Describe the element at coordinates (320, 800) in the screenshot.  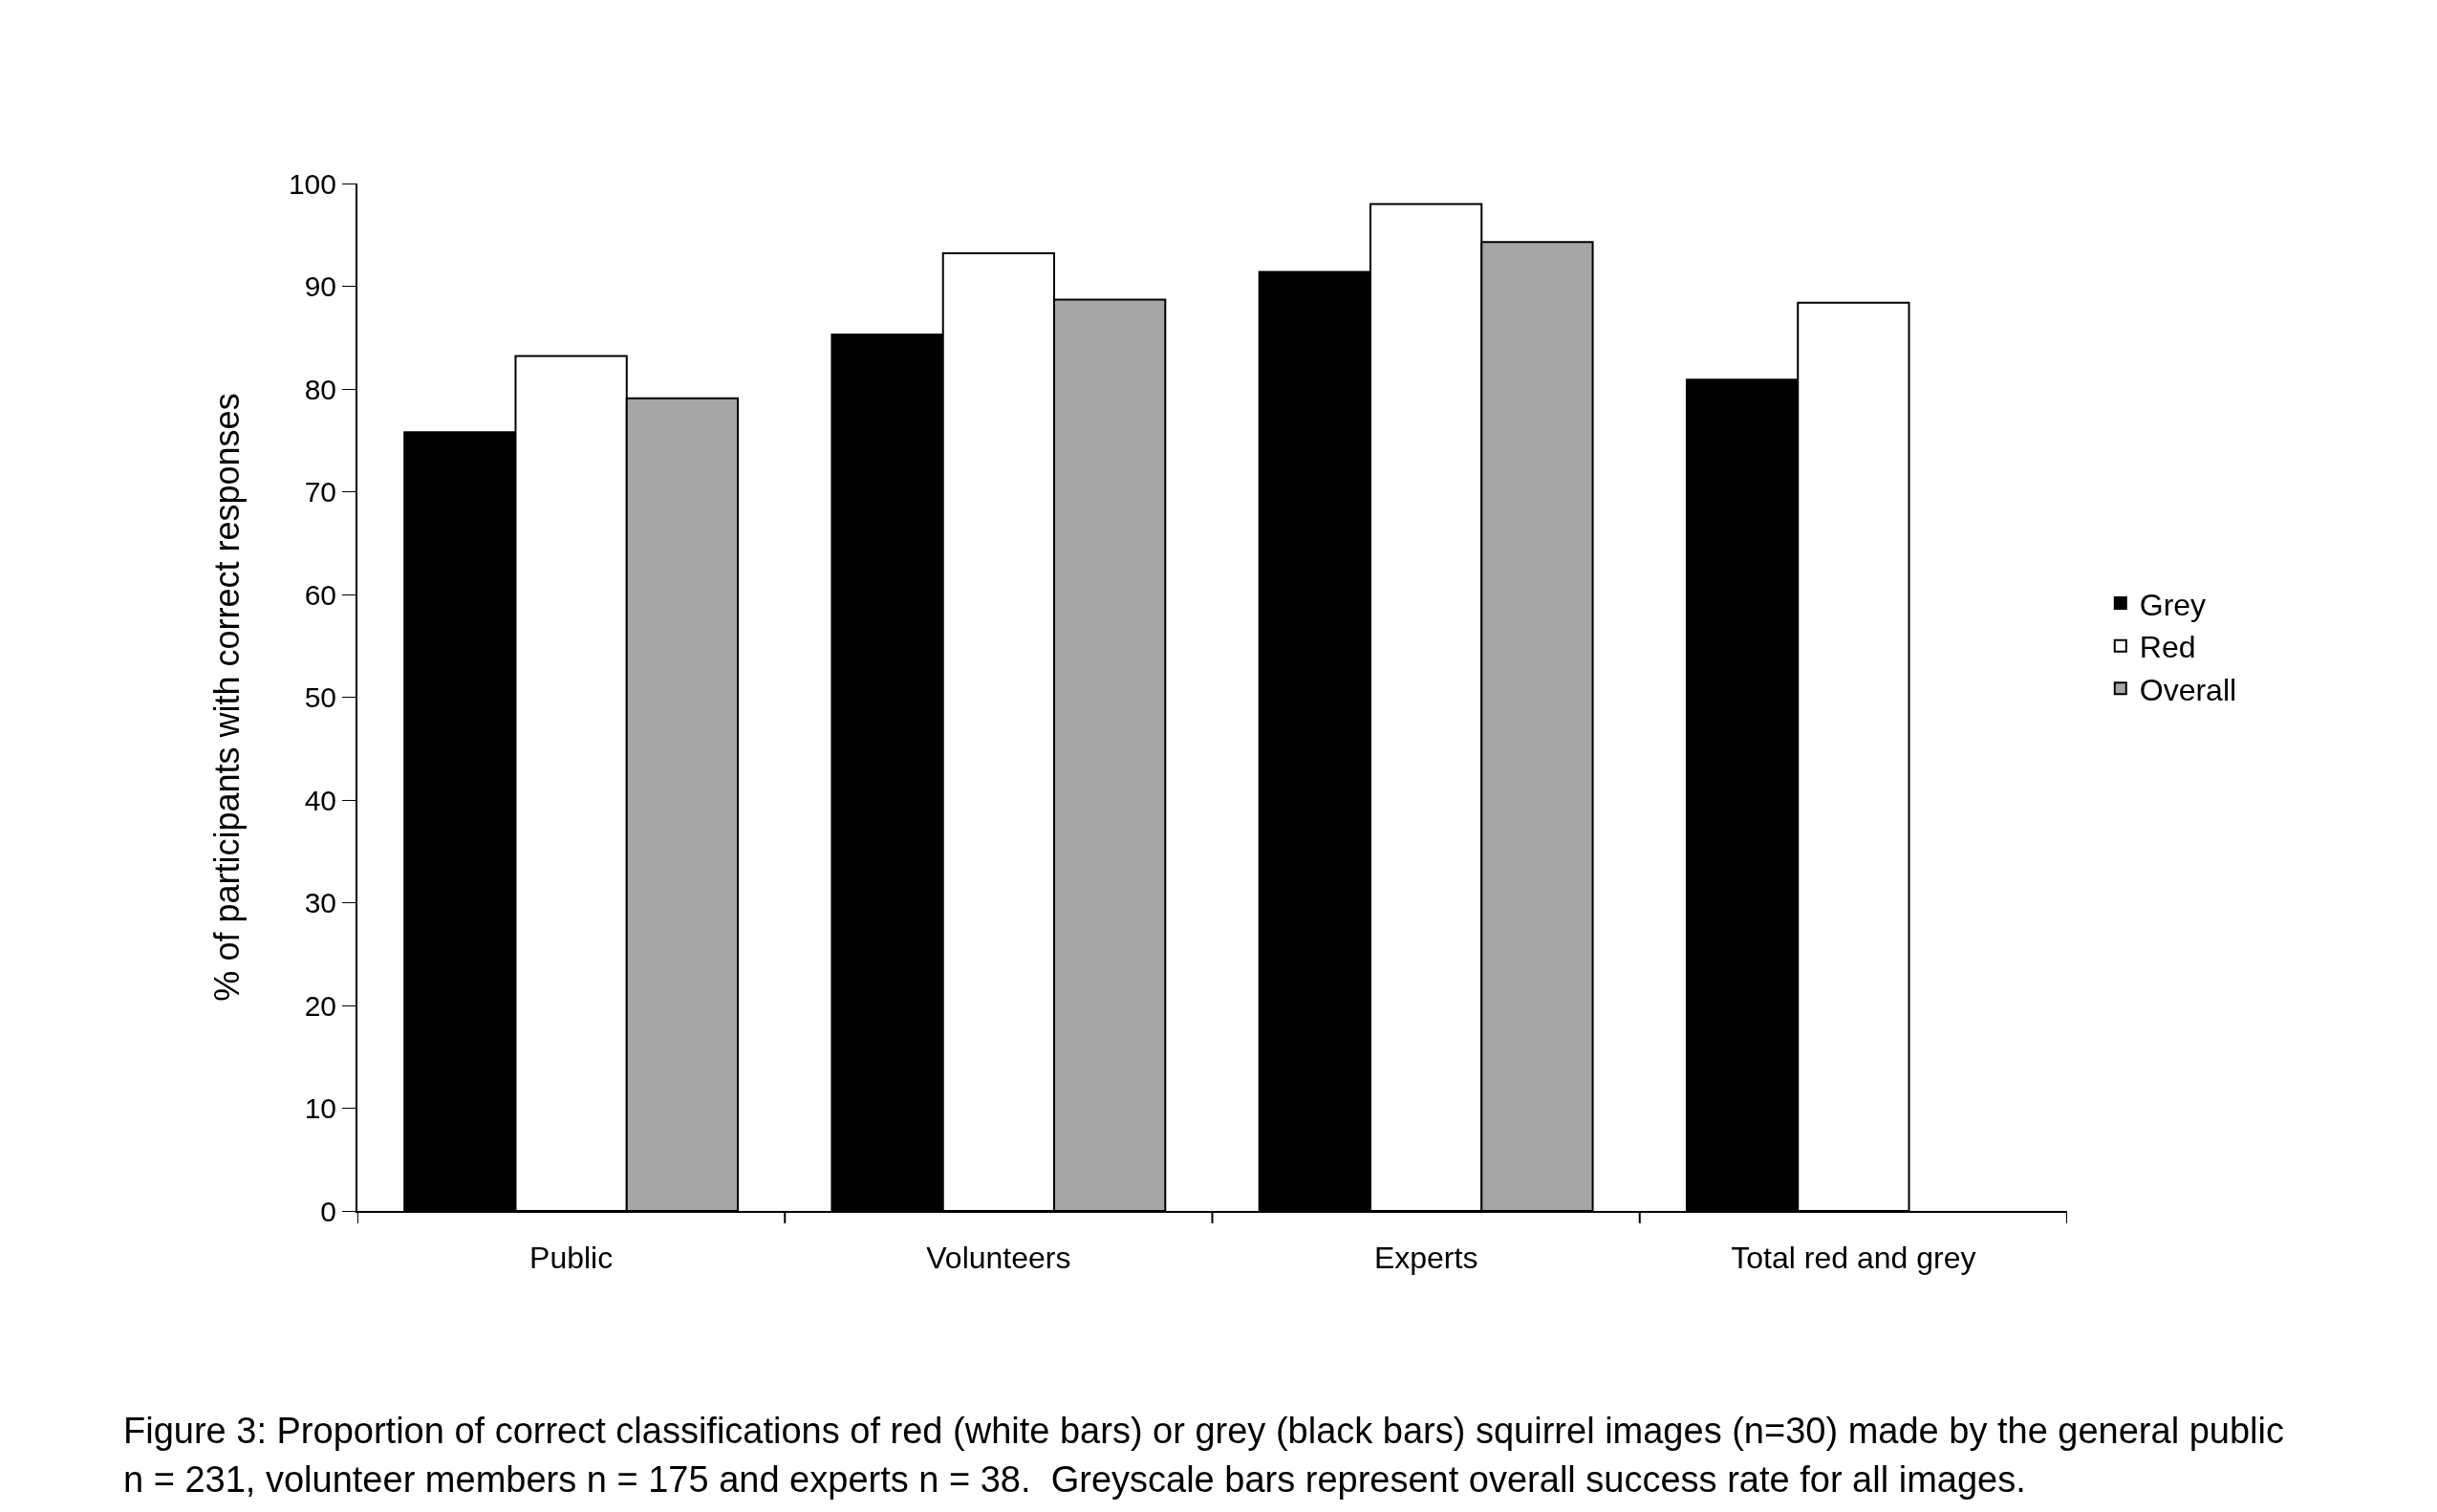
I see `y-tick-label: 40` at that location.